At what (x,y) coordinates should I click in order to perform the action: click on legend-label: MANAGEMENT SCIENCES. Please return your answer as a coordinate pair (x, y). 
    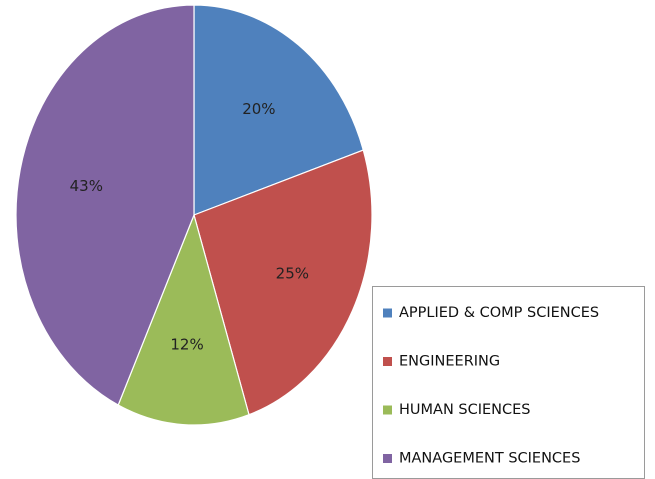
    Looking at the image, I should click on (489, 459).